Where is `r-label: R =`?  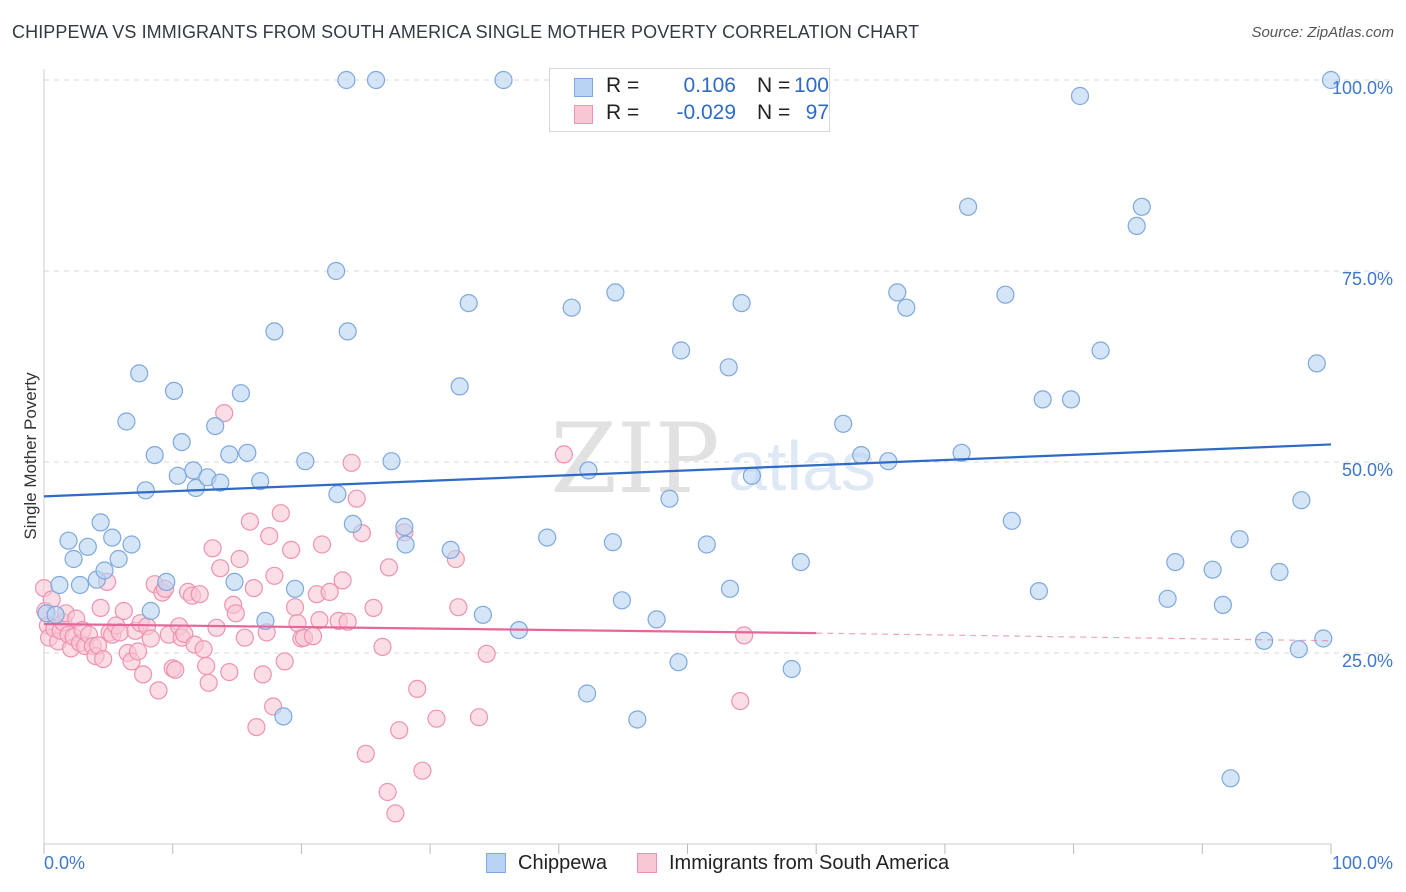
r-label: R = is located at coordinates (623, 112).